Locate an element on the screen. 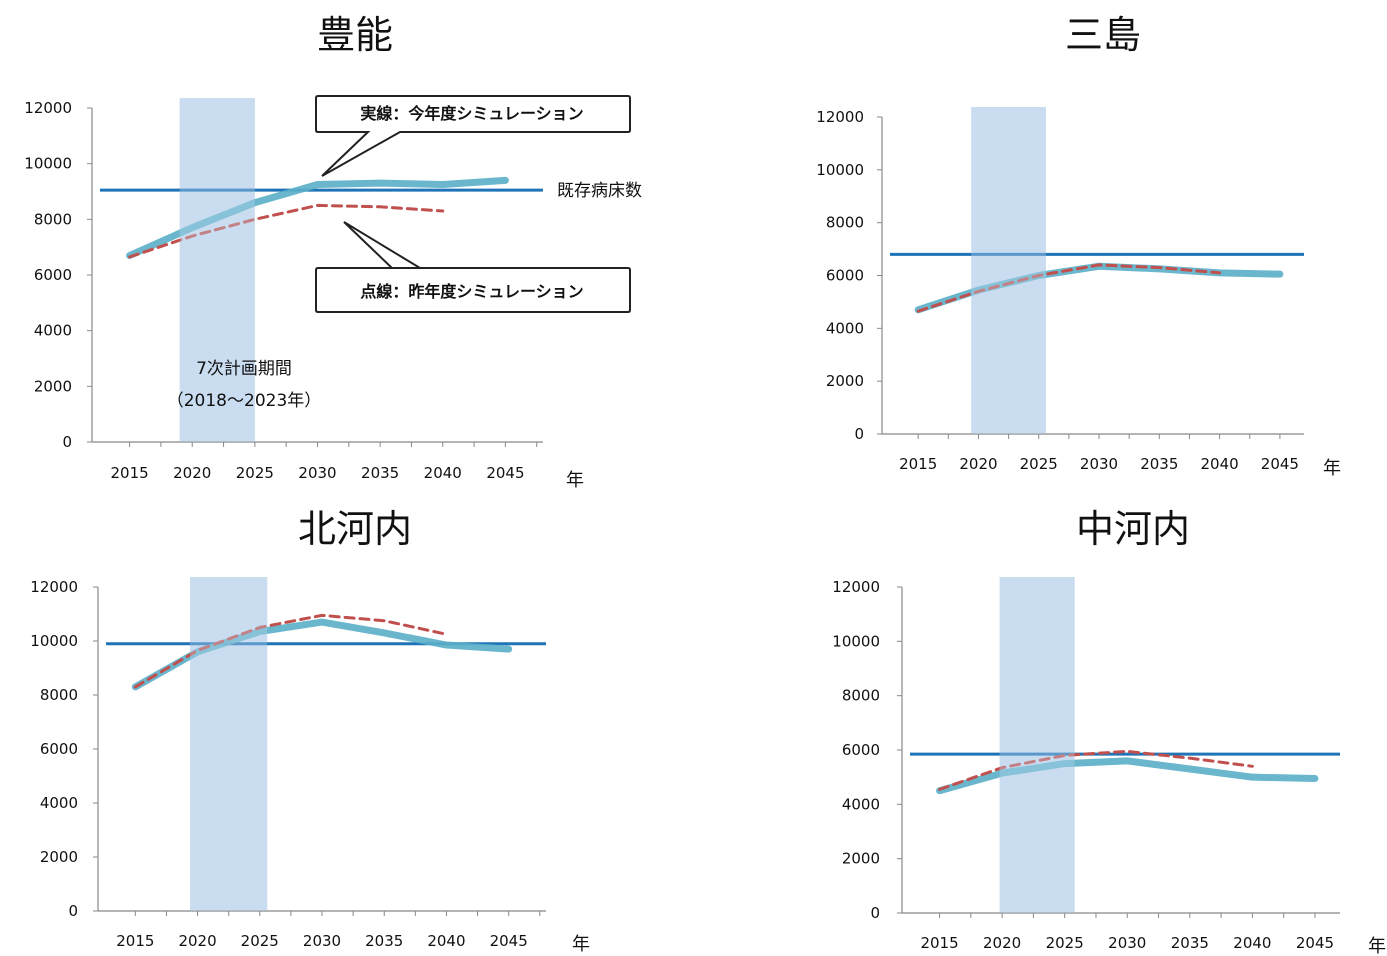 The width and height of the screenshot is (1387, 956). existing-beds-label: 既存病床数 is located at coordinates (599, 191).